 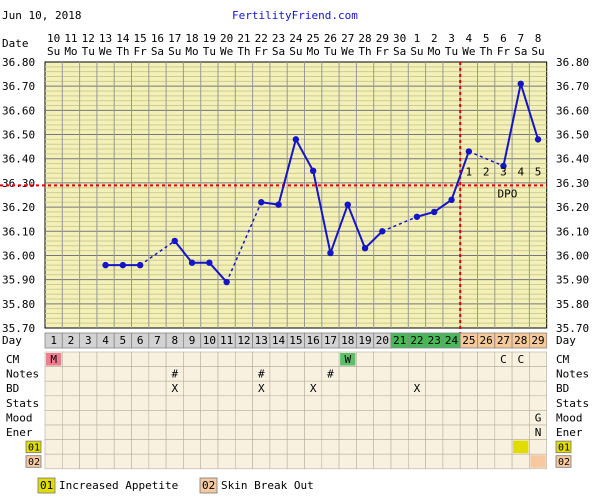 What do you see at coordinates (399, 38) in the screenshot?
I see `date-label: 30` at bounding box center [399, 38].